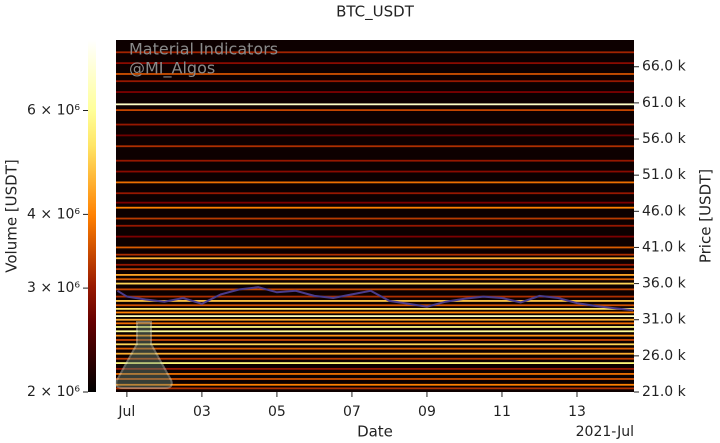 The width and height of the screenshot is (720, 443). Describe the element at coordinates (664, 175) in the screenshot. I see `y-tick-label: 51.0 k` at that location.